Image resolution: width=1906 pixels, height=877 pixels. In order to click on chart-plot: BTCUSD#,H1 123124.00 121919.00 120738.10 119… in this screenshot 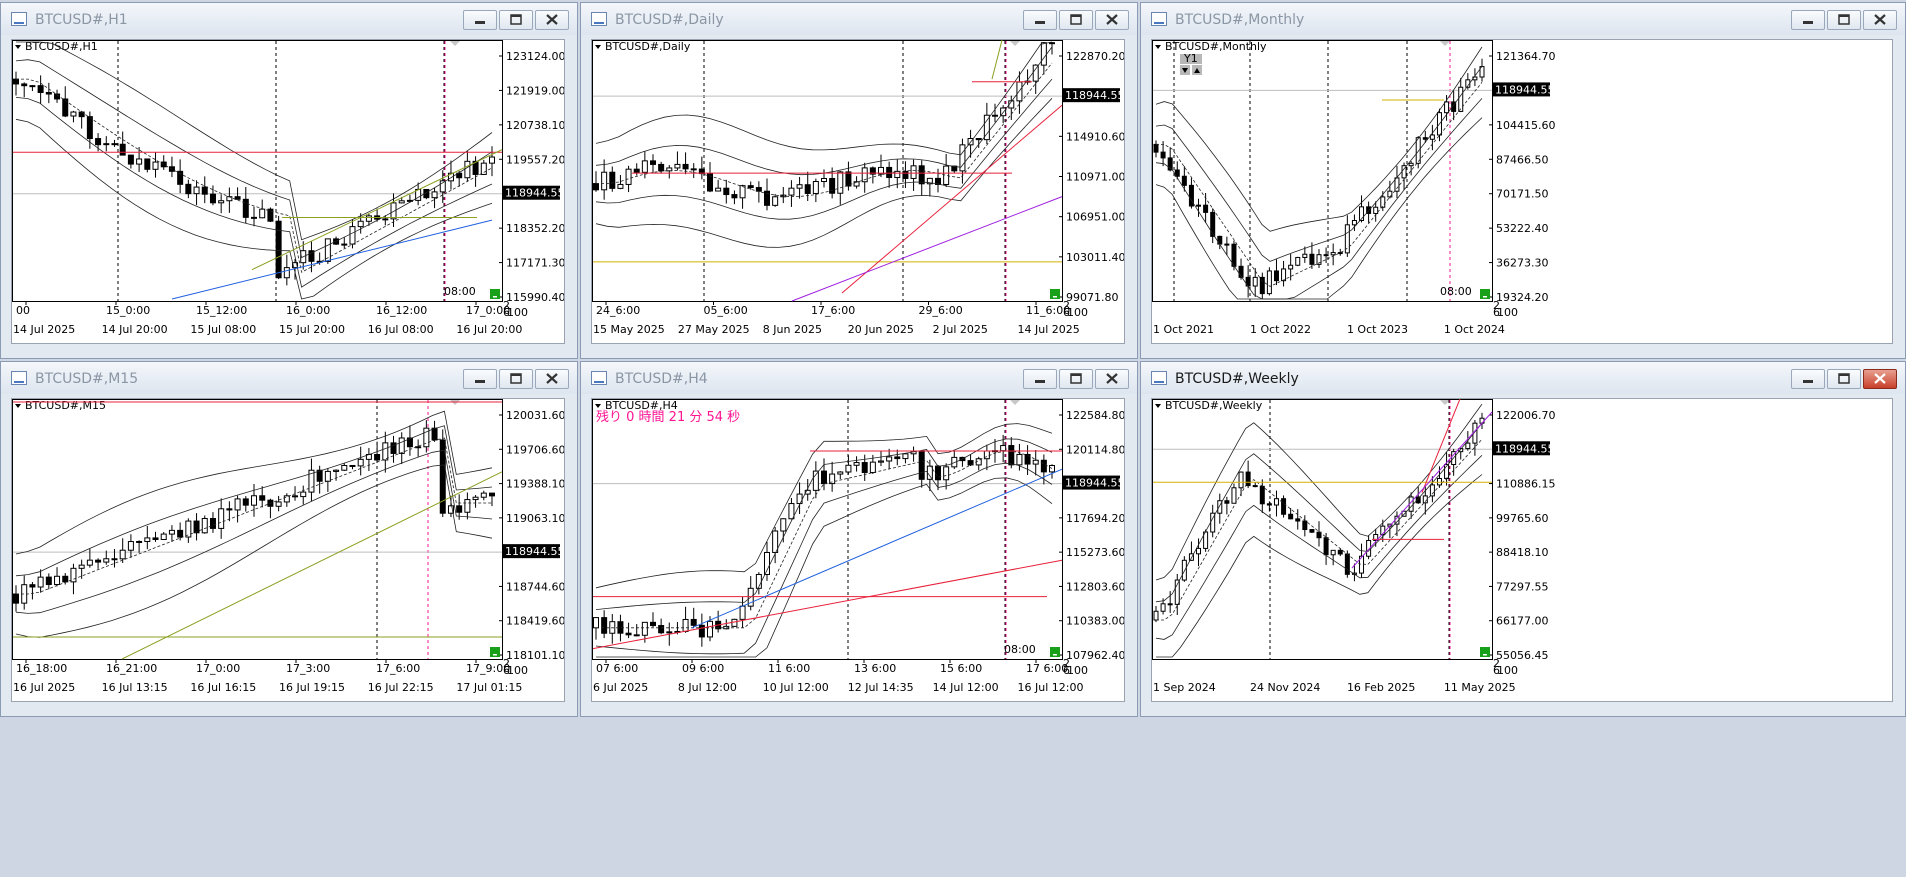, I will do `click(288, 191)`.